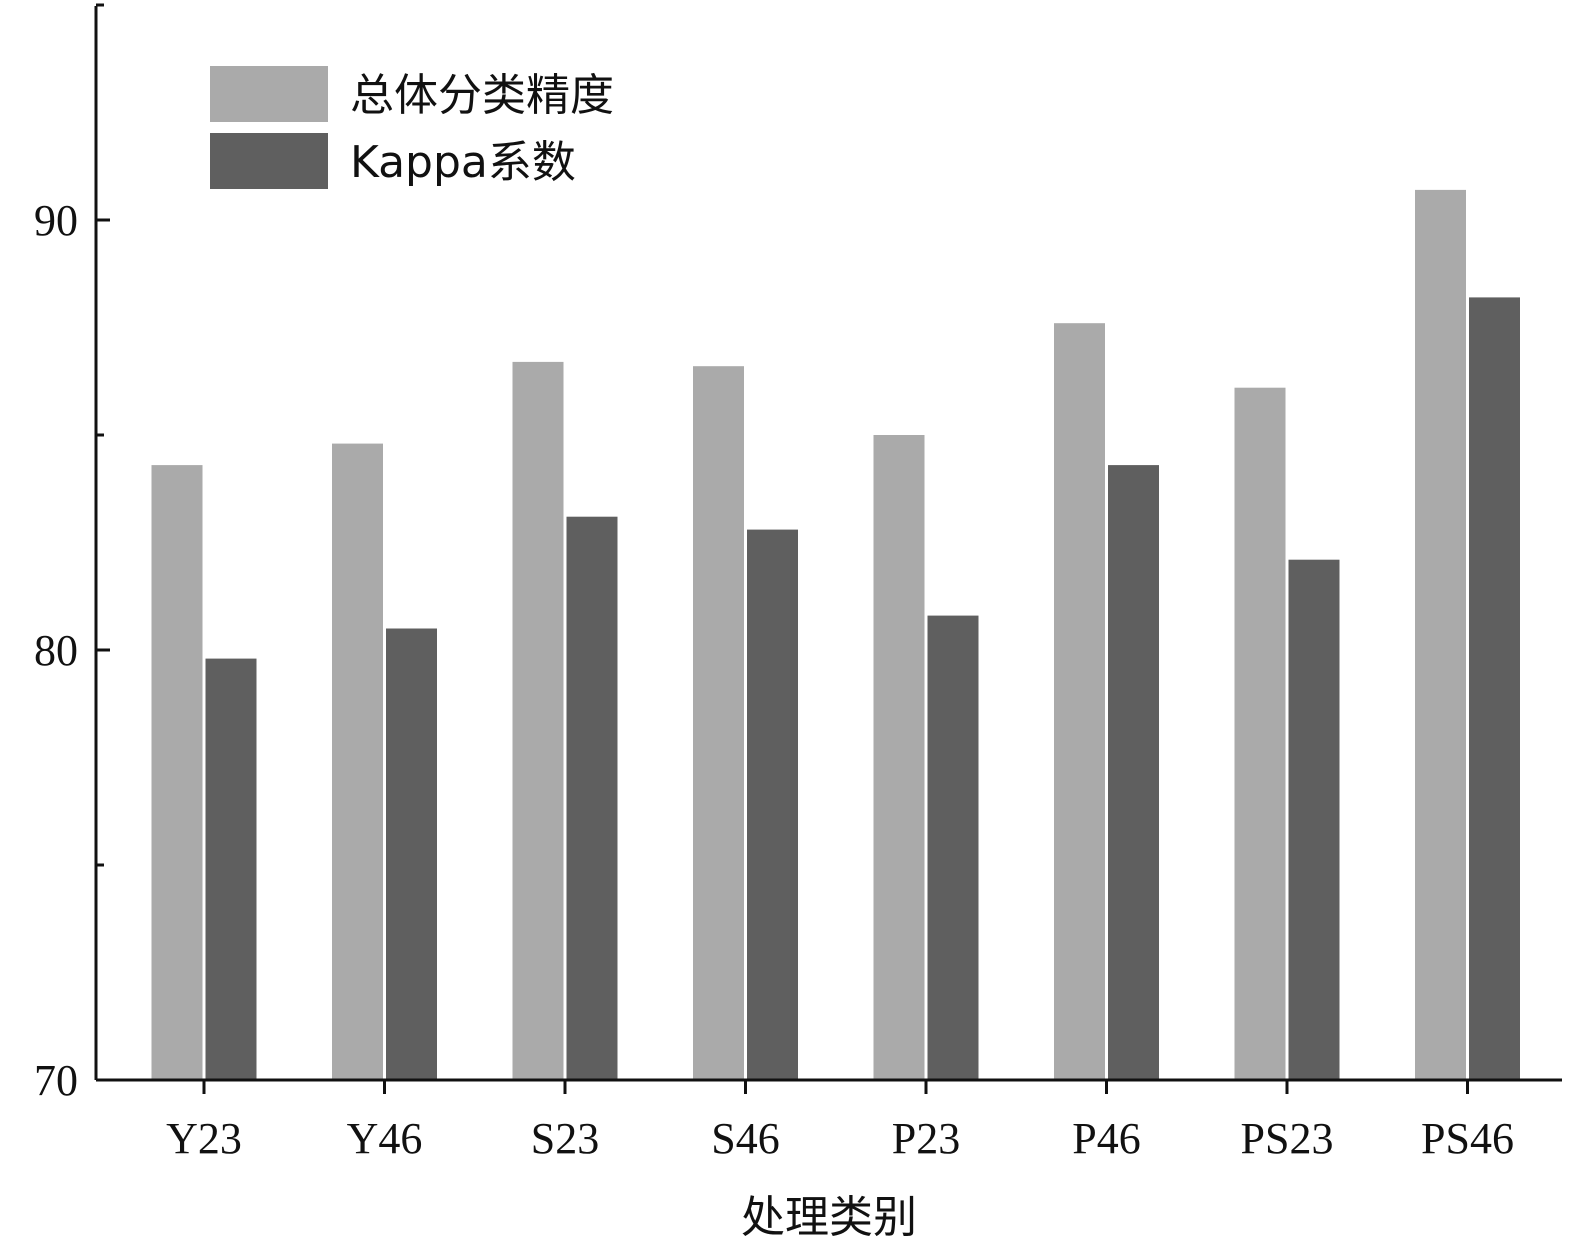  What do you see at coordinates (953, 847) in the screenshot?
I see `bar-p23-kappa` at bounding box center [953, 847].